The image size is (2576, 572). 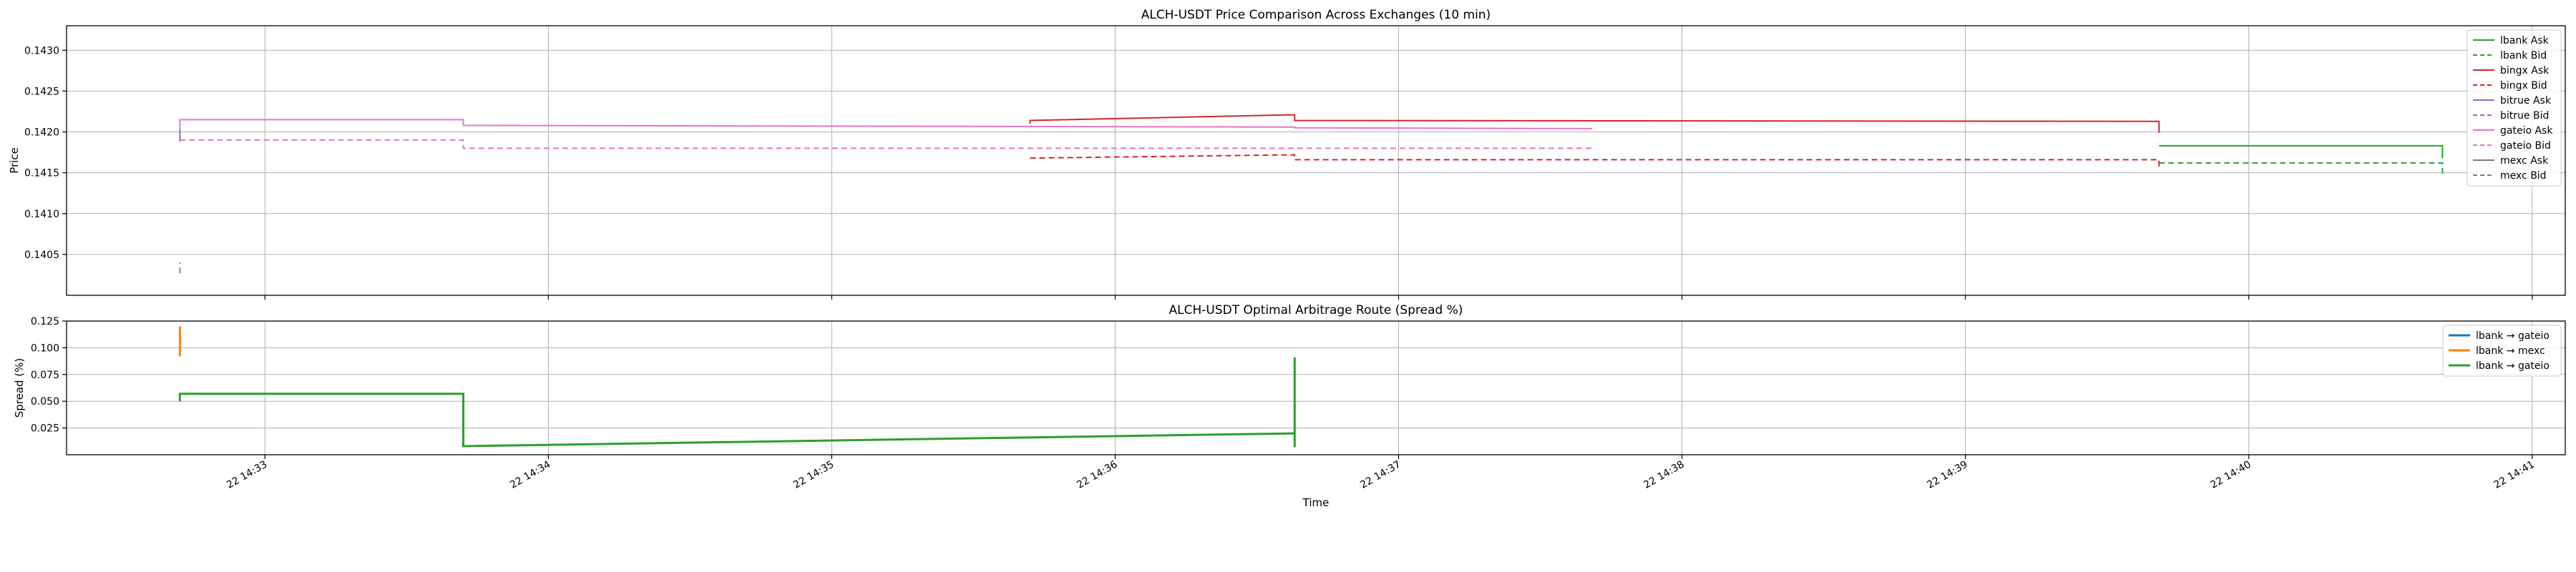 I want to click on y-tick-label: 0.100, so click(x=45, y=348).